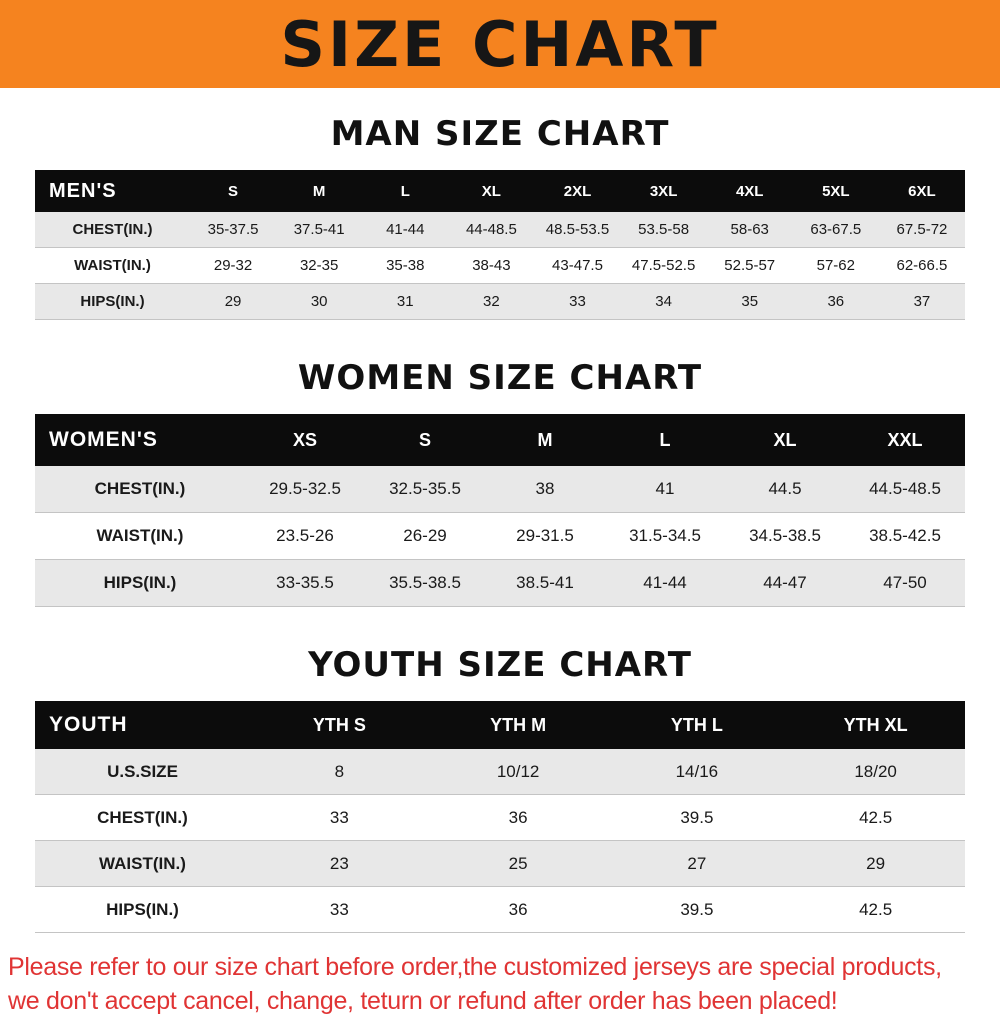 This screenshot has width=1000, height=1019. I want to click on cell-value: 31, so click(405, 301).